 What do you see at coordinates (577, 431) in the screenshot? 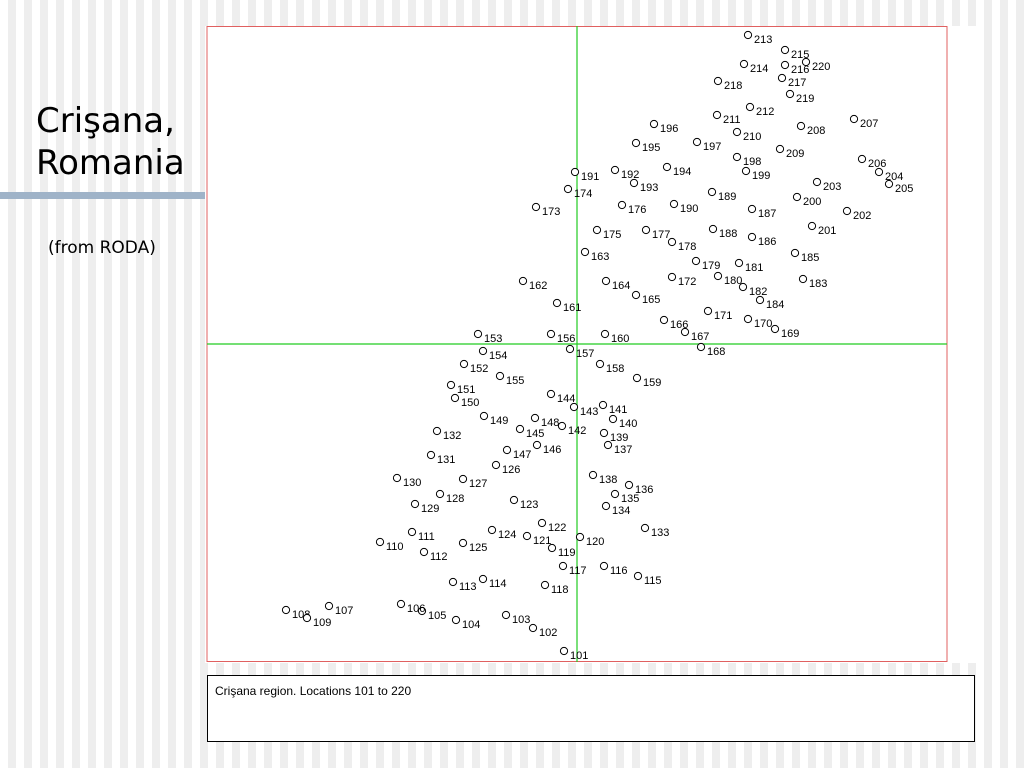
I see `point-label: 142` at bounding box center [577, 431].